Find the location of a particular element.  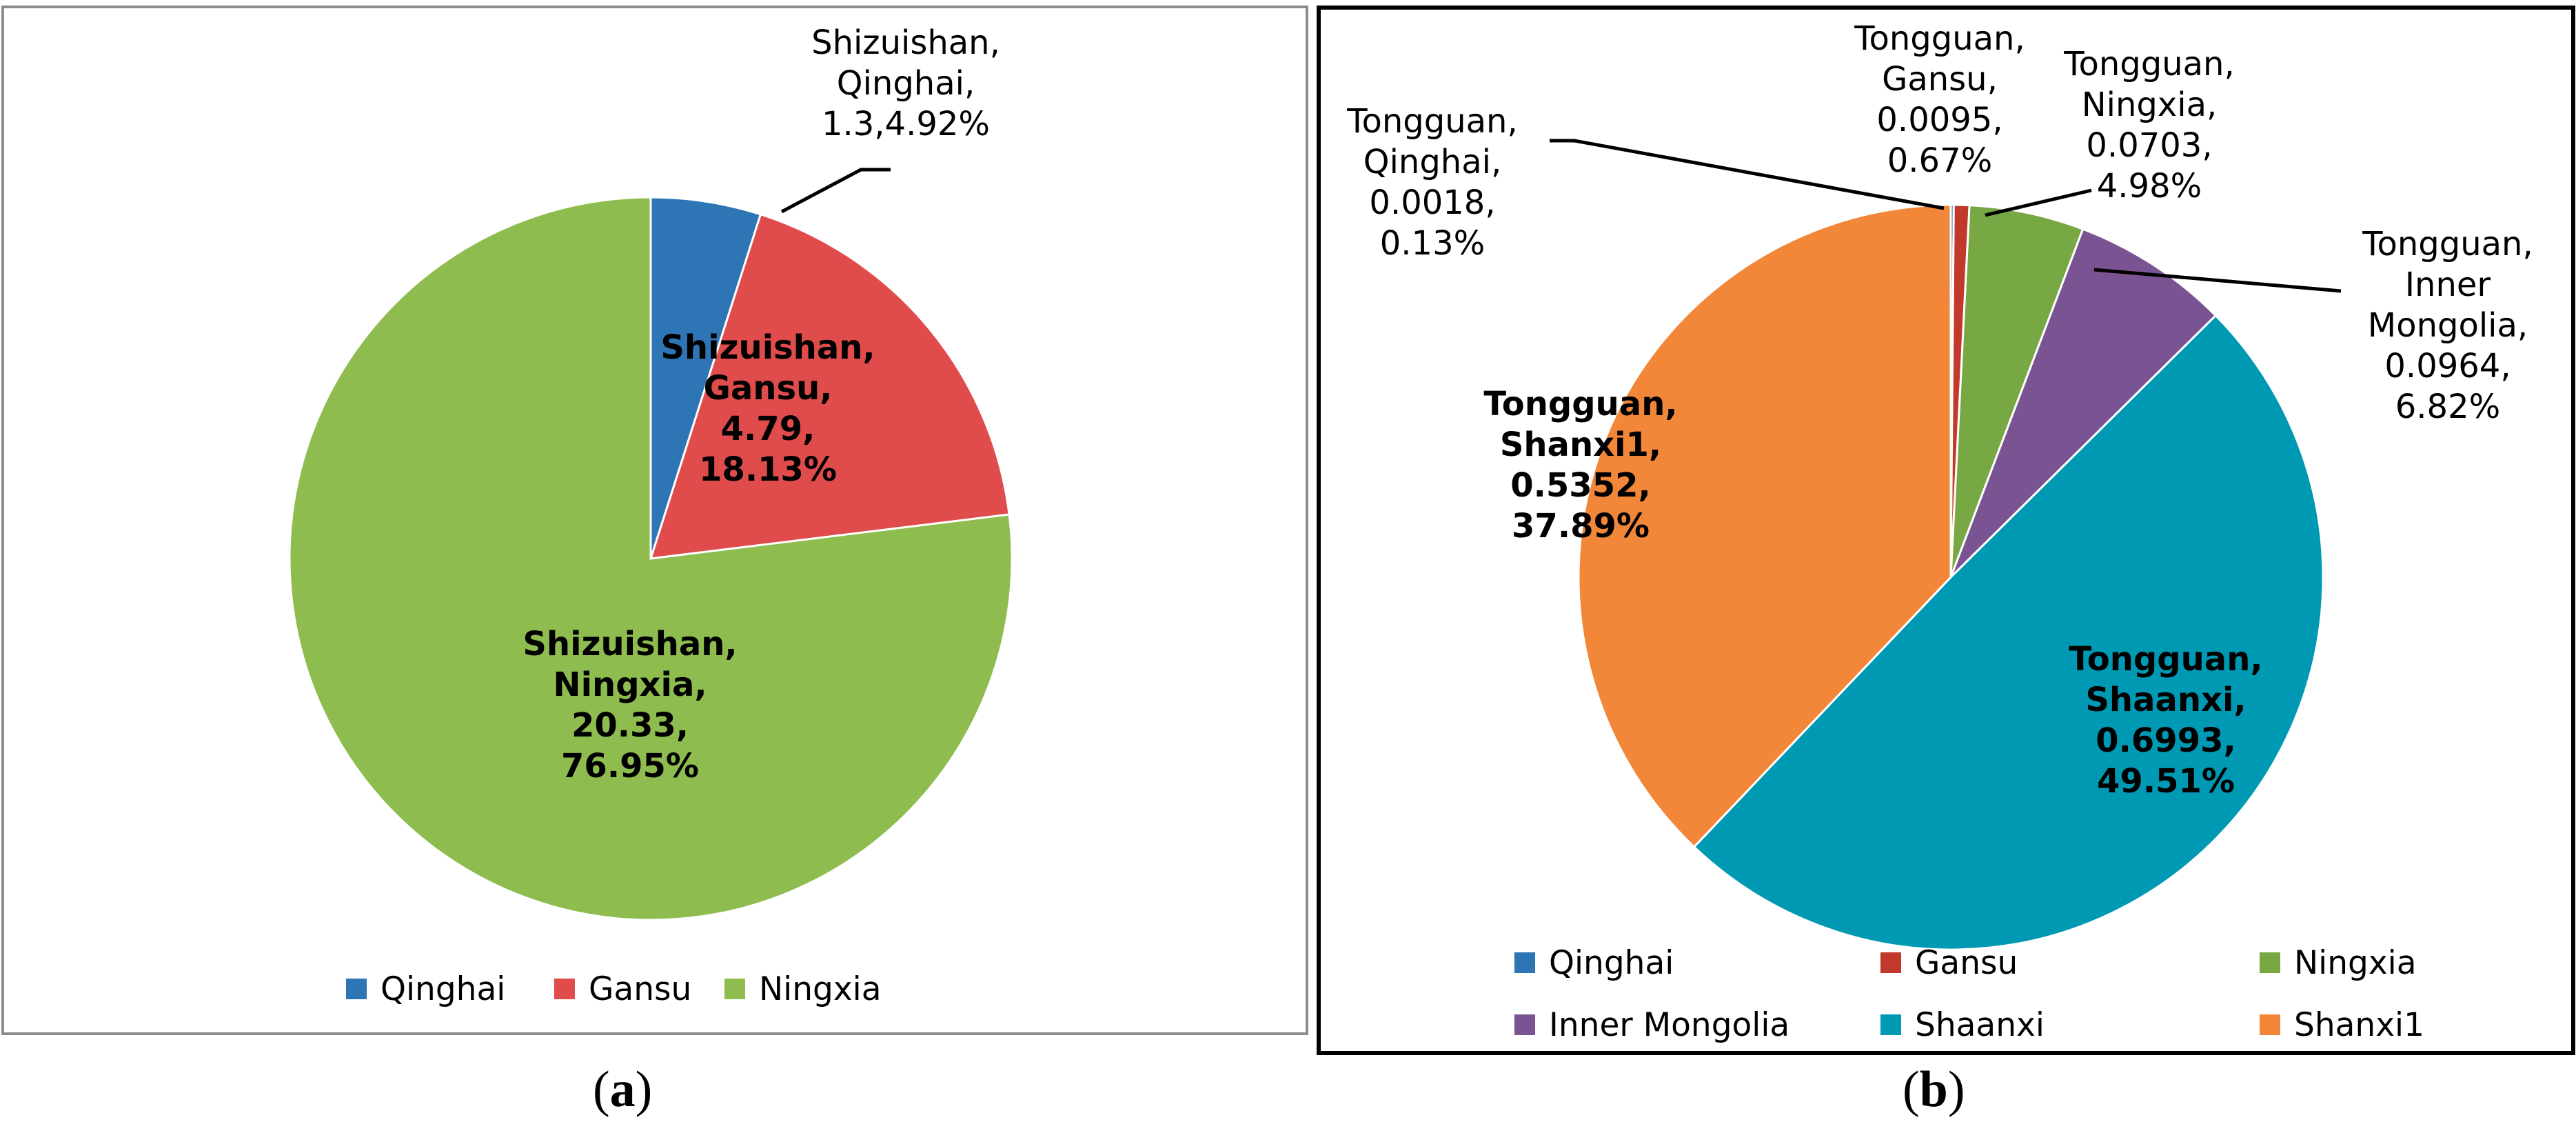

data-label-line: 20.33, is located at coordinates (630, 725).